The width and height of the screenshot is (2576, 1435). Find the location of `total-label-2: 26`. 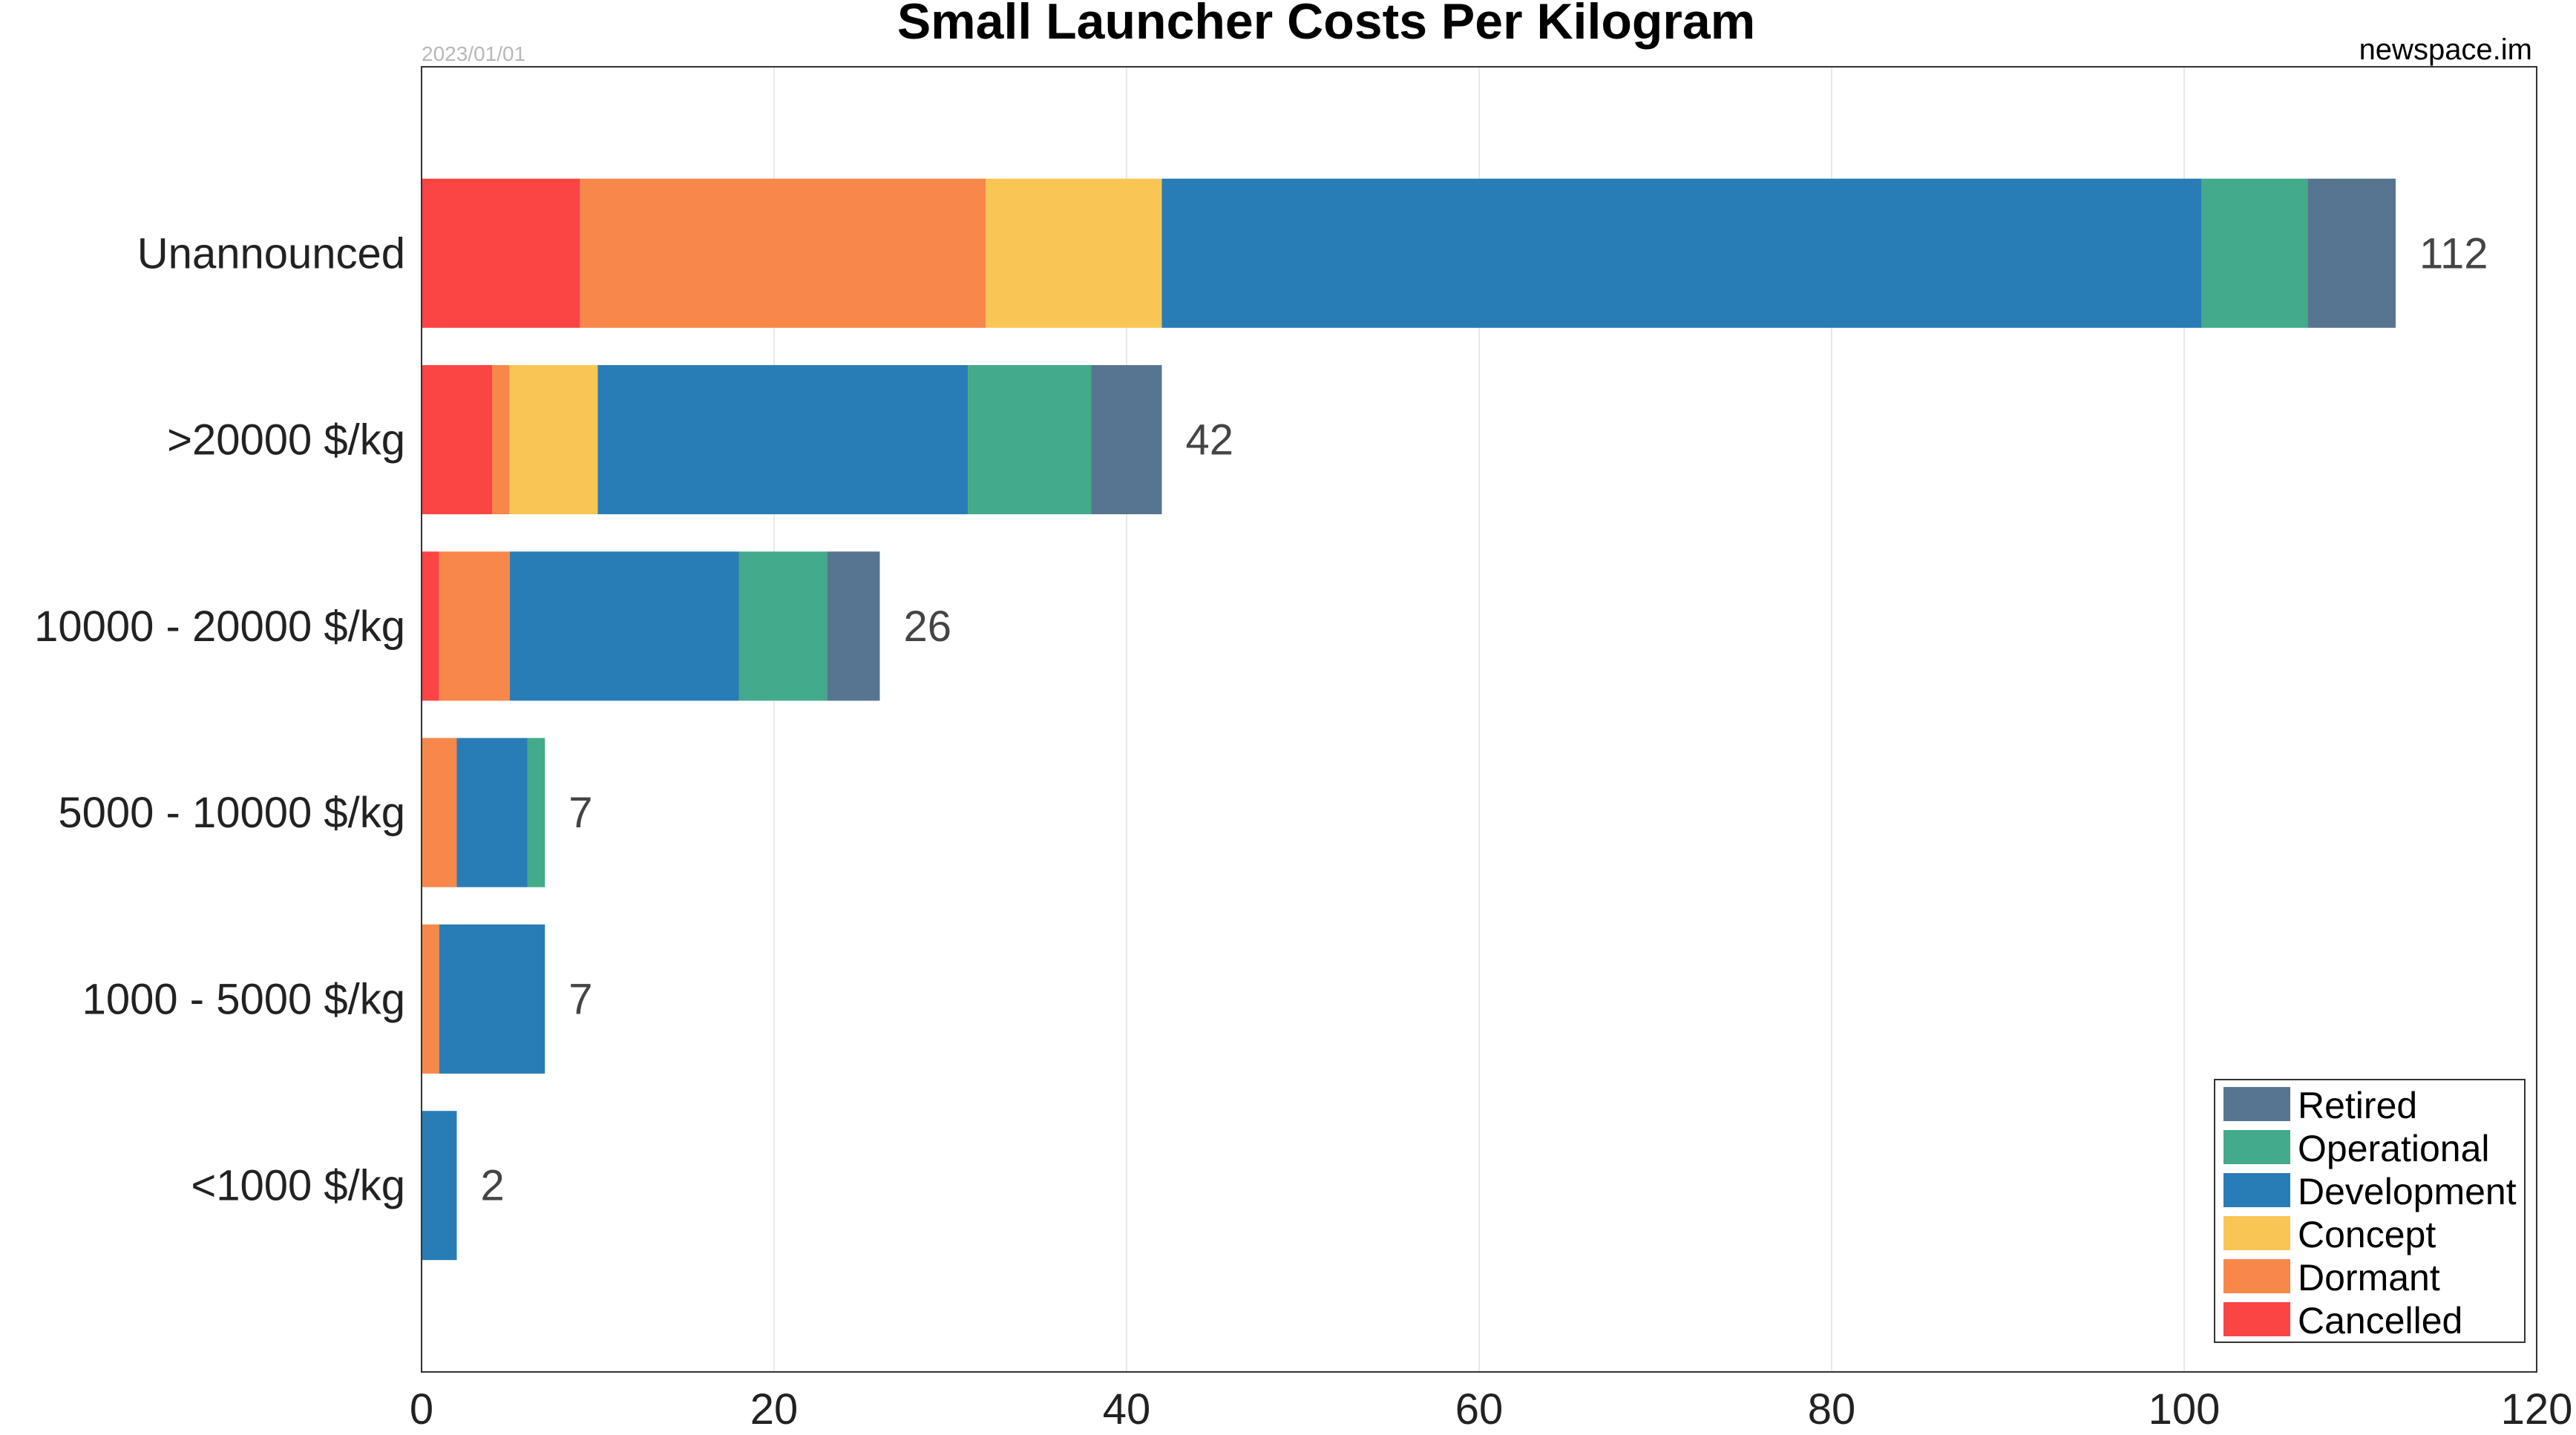

total-label-2: 26 is located at coordinates (928, 626).